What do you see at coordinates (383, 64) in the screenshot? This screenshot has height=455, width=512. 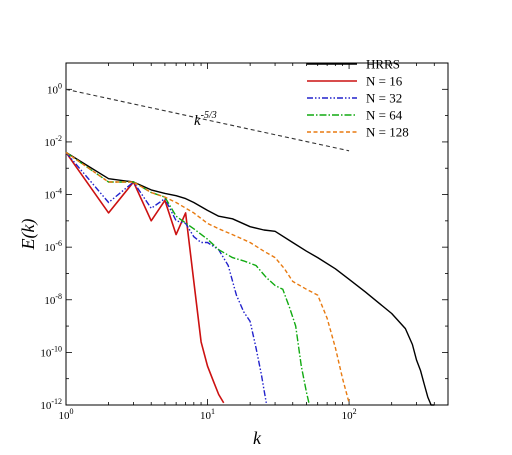 I see `legend-label: HRRS` at bounding box center [383, 64].